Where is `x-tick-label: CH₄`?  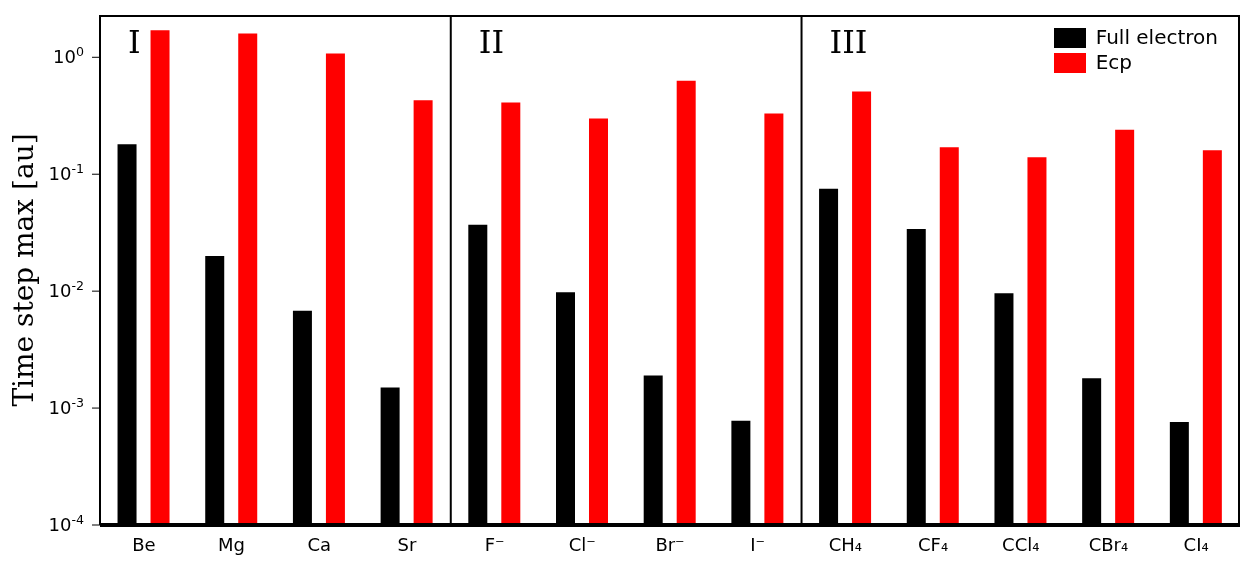
x-tick-label: CH₄ is located at coordinates (845, 544).